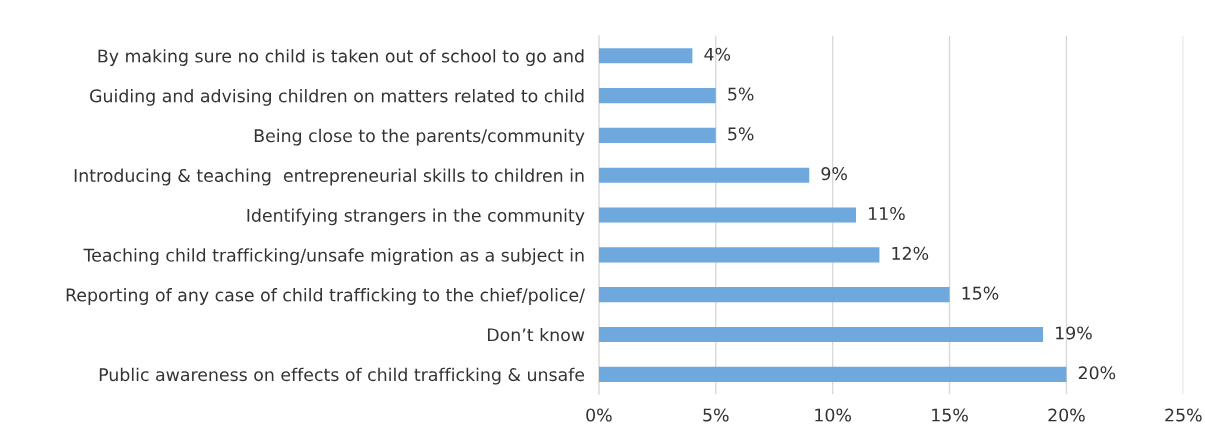 The width and height of the screenshot is (1205, 448). Describe the element at coordinates (341, 57) in the screenshot. I see `y-tick-label: By making sure no child is taken out of school to go and` at that location.